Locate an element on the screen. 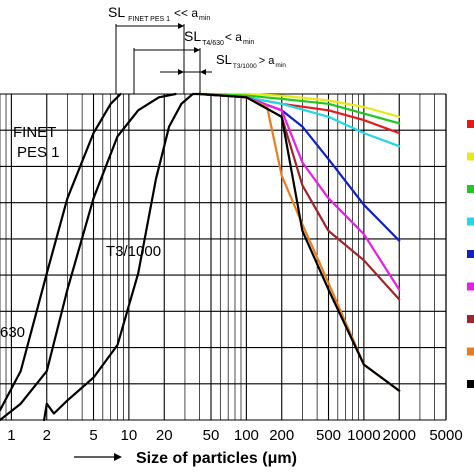  arrowhead-finet is located at coordinates (181, 26).